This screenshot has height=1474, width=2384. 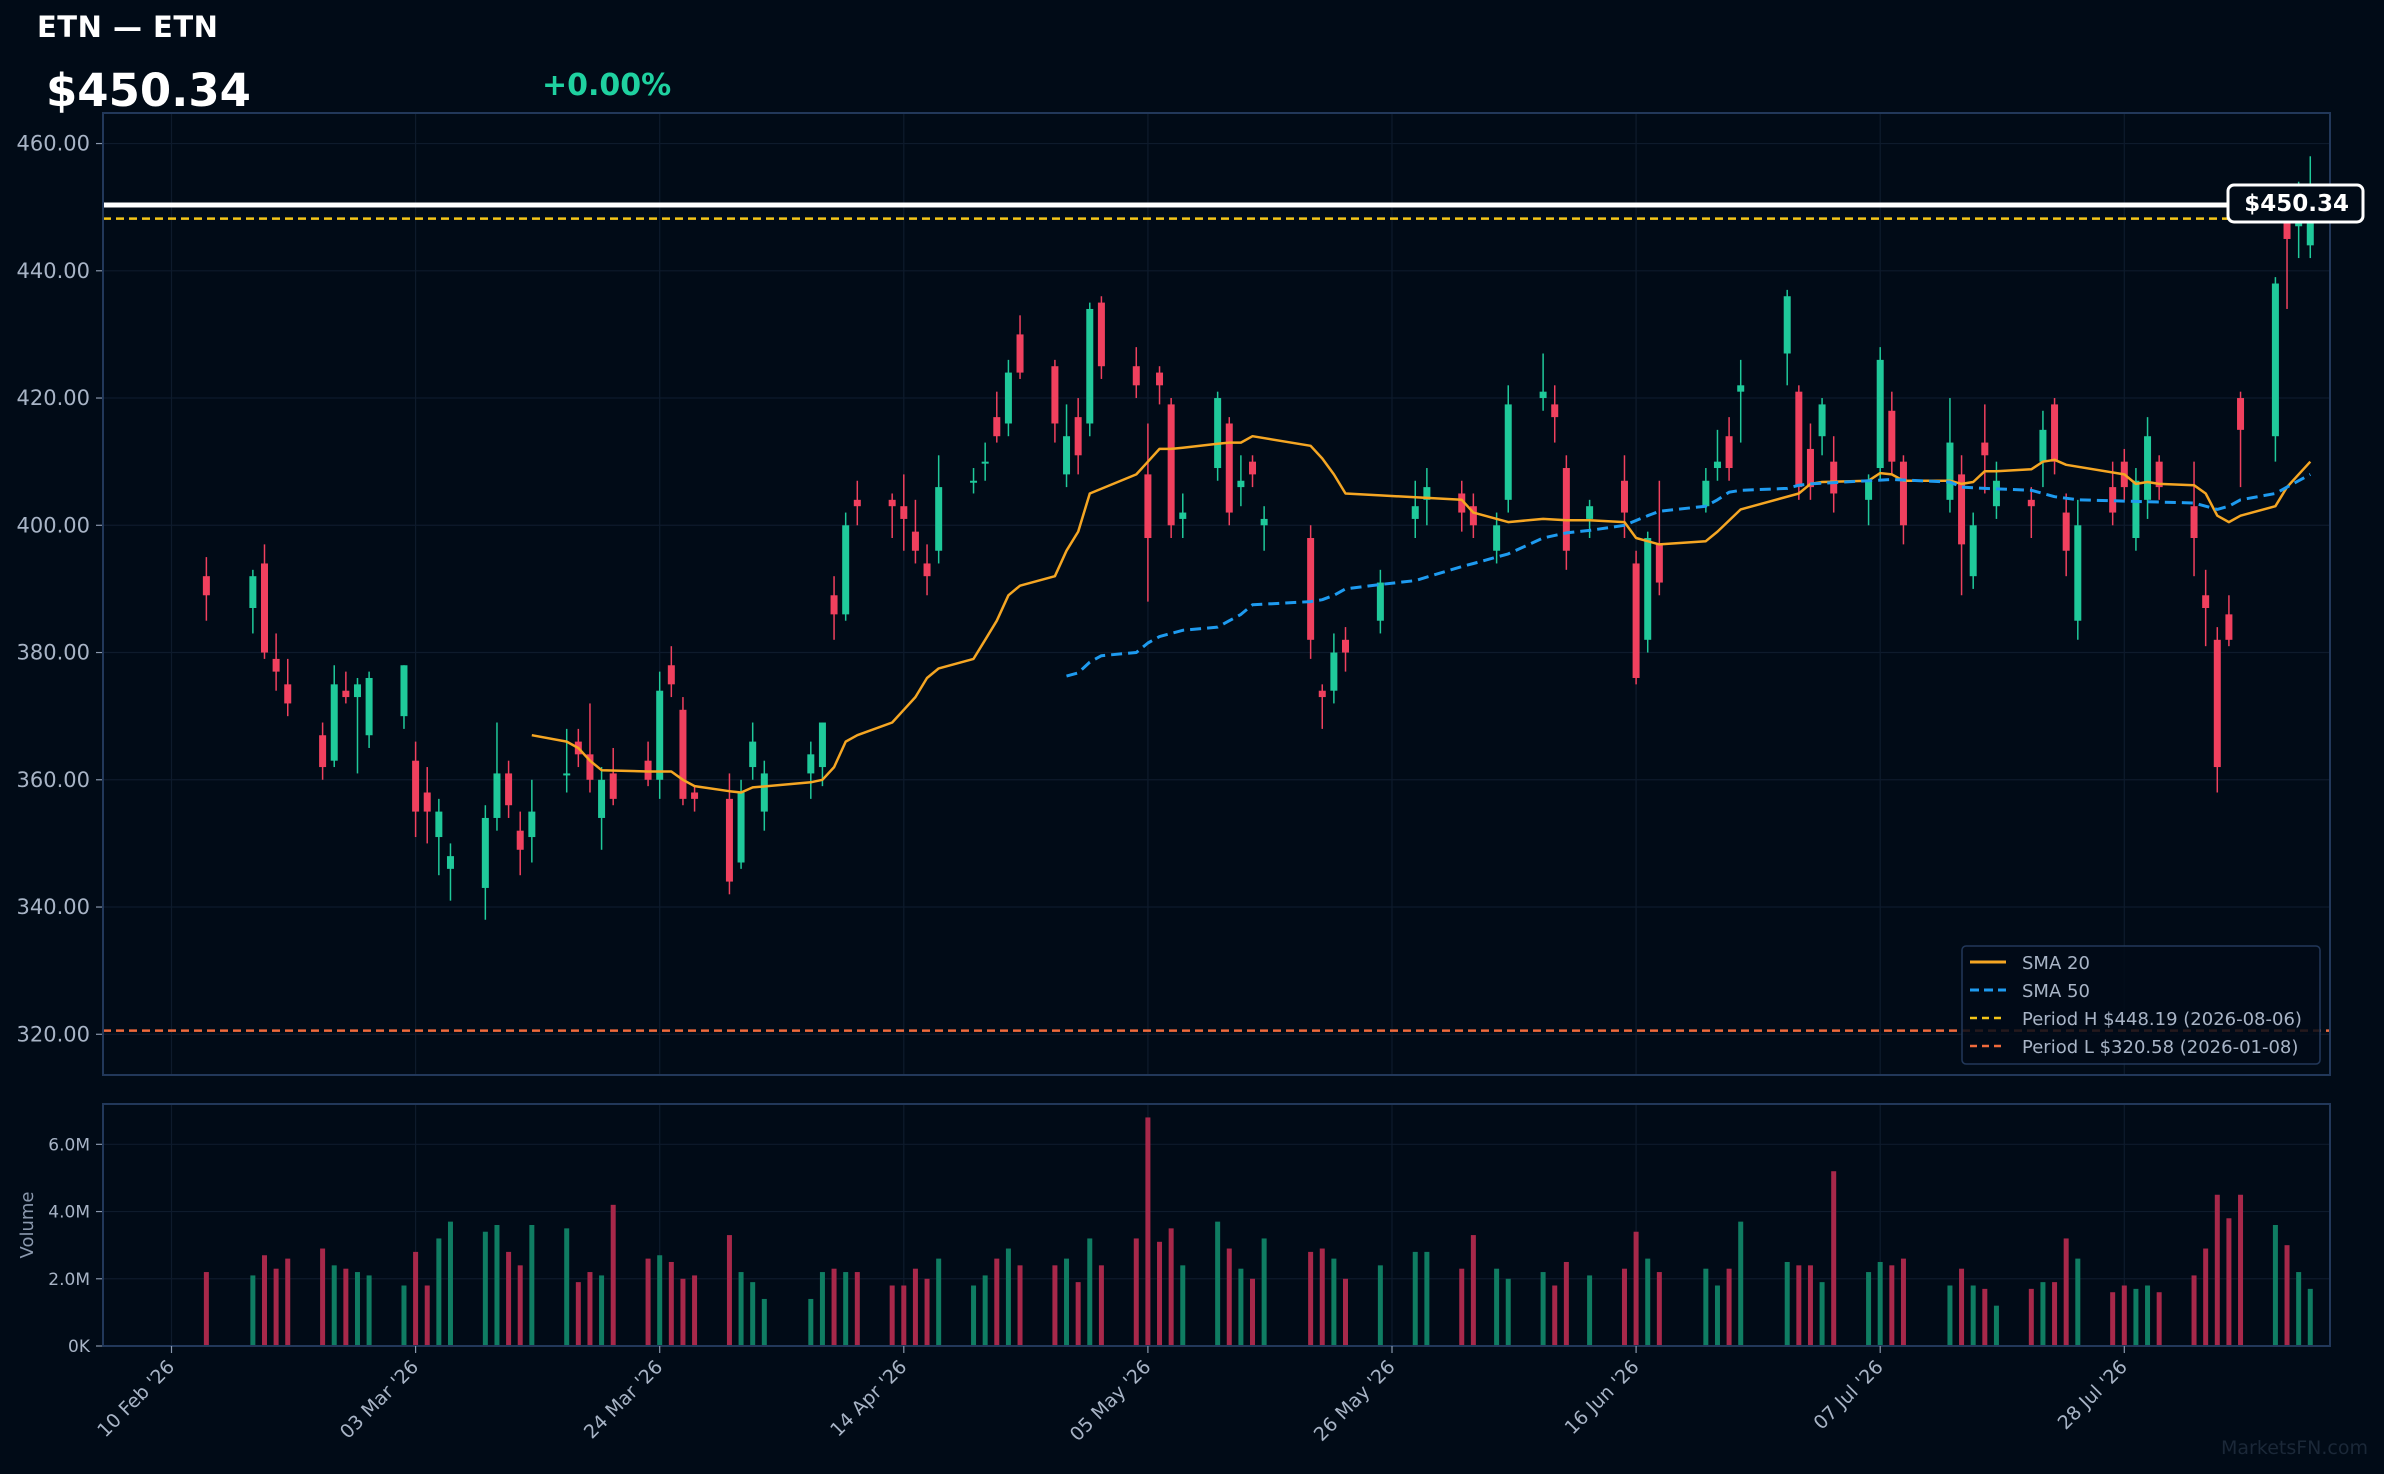 What do you see at coordinates (69, 1145) in the screenshot?
I see `volume-tick-label: 6.0M` at bounding box center [69, 1145].